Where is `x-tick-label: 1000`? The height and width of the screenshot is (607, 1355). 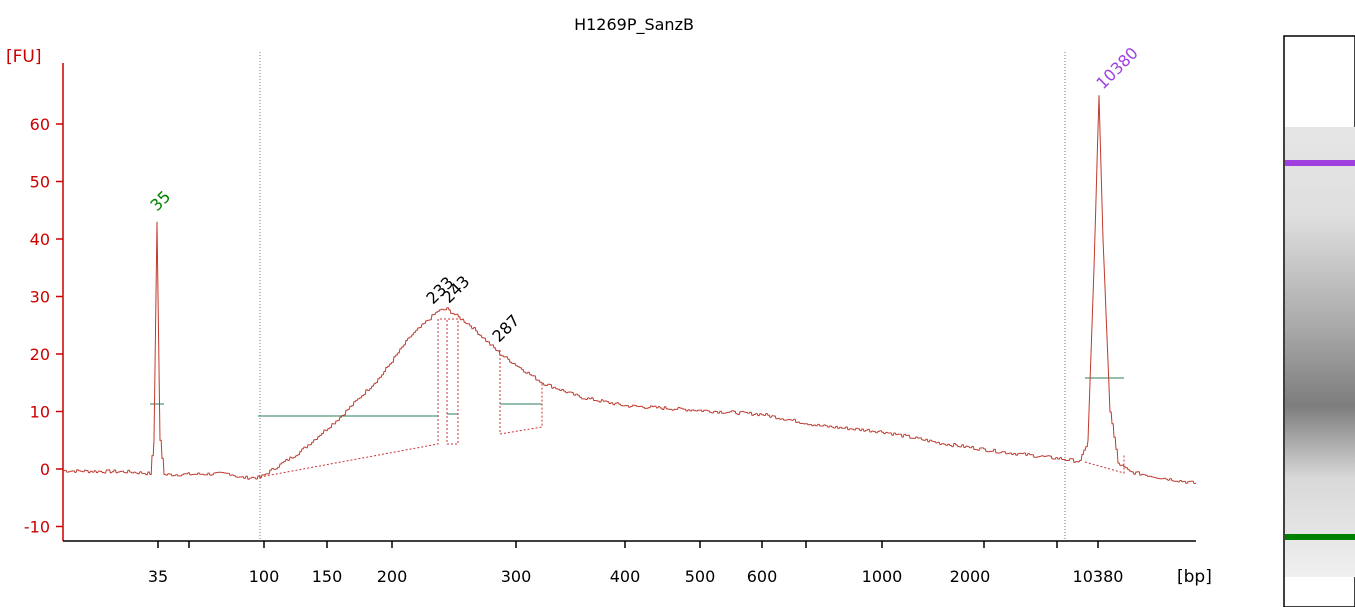
x-tick-label: 1000 is located at coordinates (882, 576).